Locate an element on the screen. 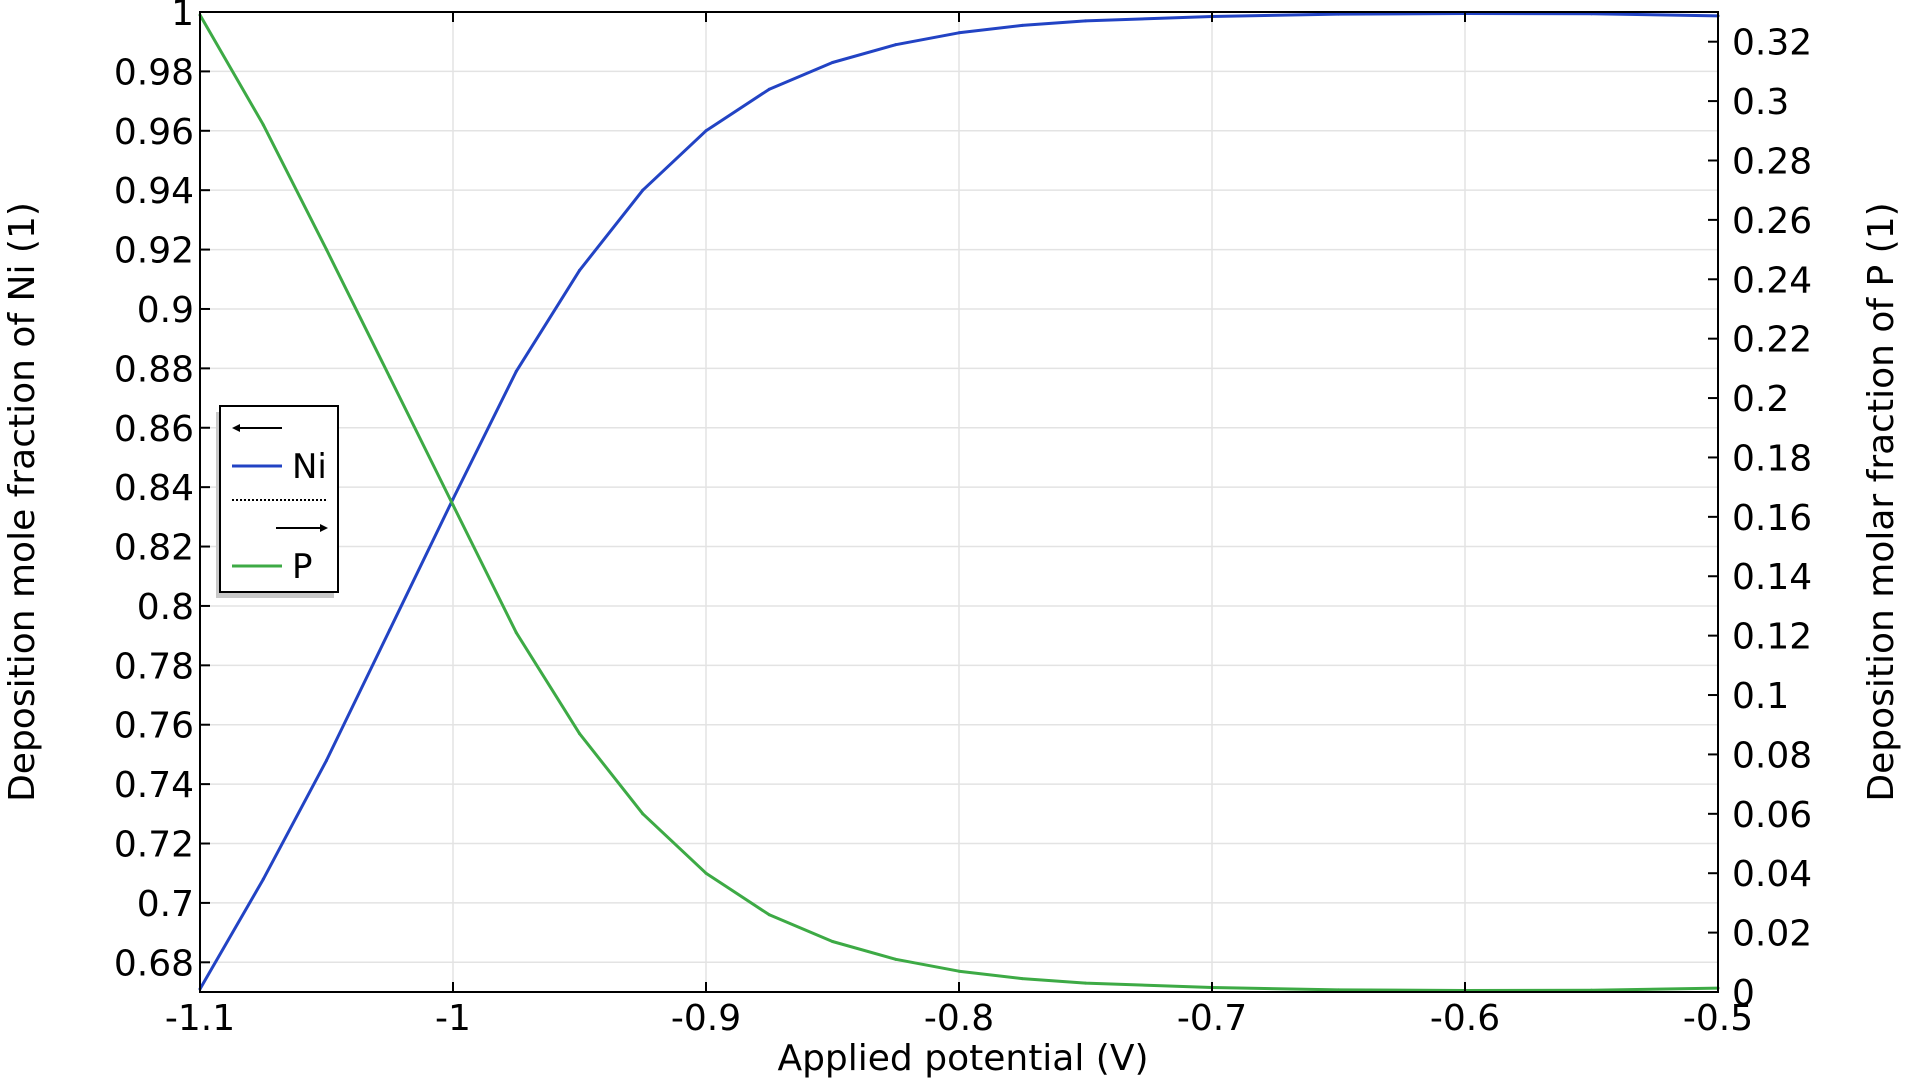 This screenshot has width=1920, height=1080. y-right-tick-label: 0.04 is located at coordinates (1772, 874).